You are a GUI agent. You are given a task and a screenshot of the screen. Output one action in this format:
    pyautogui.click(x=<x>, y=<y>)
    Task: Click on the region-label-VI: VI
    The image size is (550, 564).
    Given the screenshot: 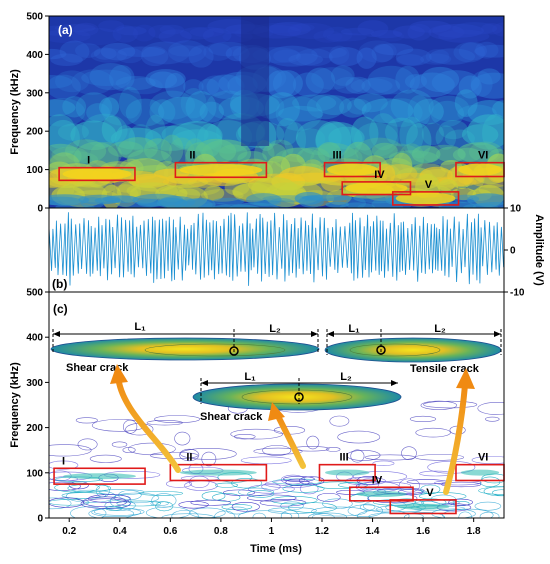 What is the action you would take?
    pyautogui.click(x=483, y=156)
    